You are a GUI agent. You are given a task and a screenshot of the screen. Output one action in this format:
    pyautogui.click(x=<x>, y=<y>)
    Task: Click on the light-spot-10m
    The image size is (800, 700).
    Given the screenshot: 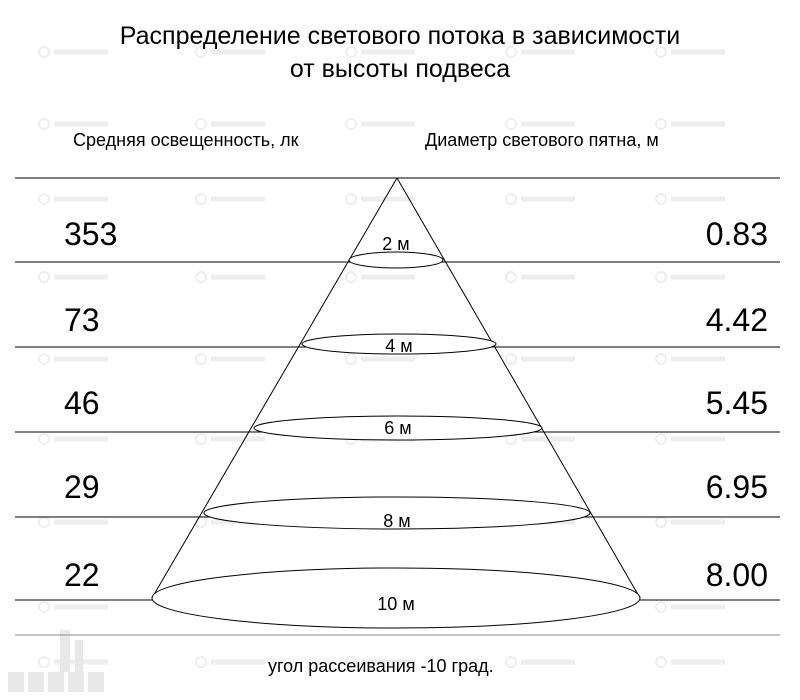 What is the action you would take?
    pyautogui.click(x=396, y=598)
    